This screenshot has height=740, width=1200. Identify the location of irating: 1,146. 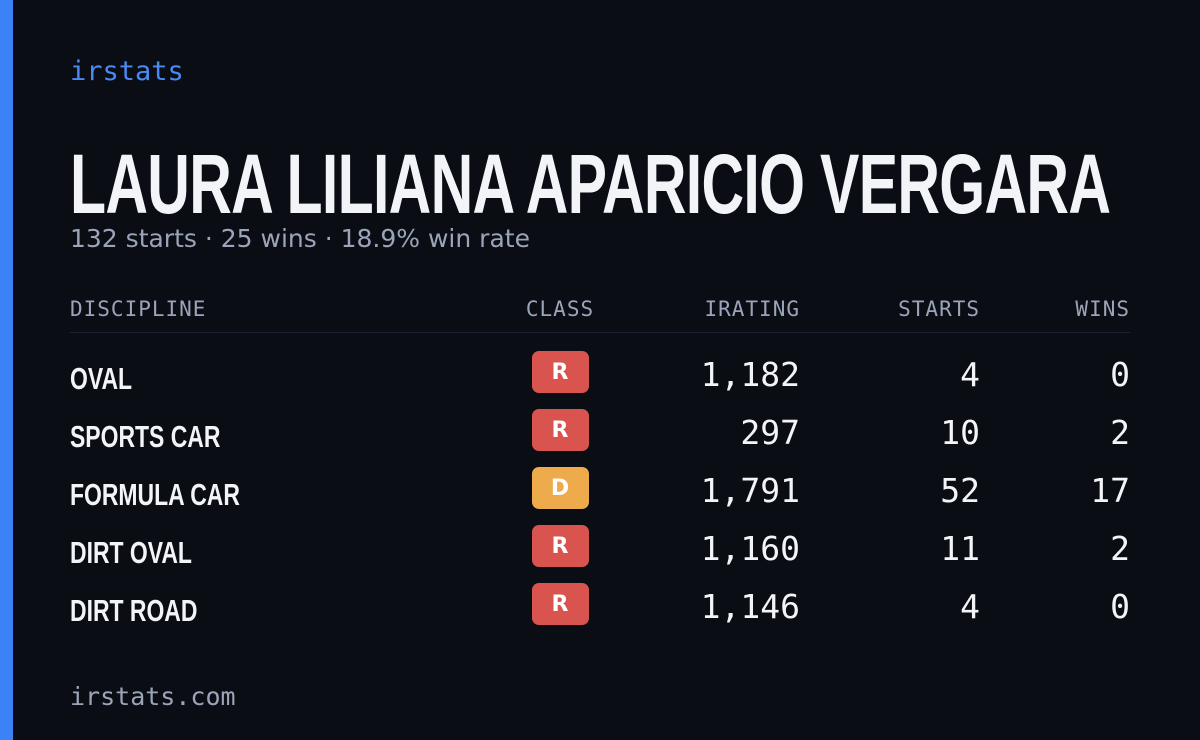
(750, 606).